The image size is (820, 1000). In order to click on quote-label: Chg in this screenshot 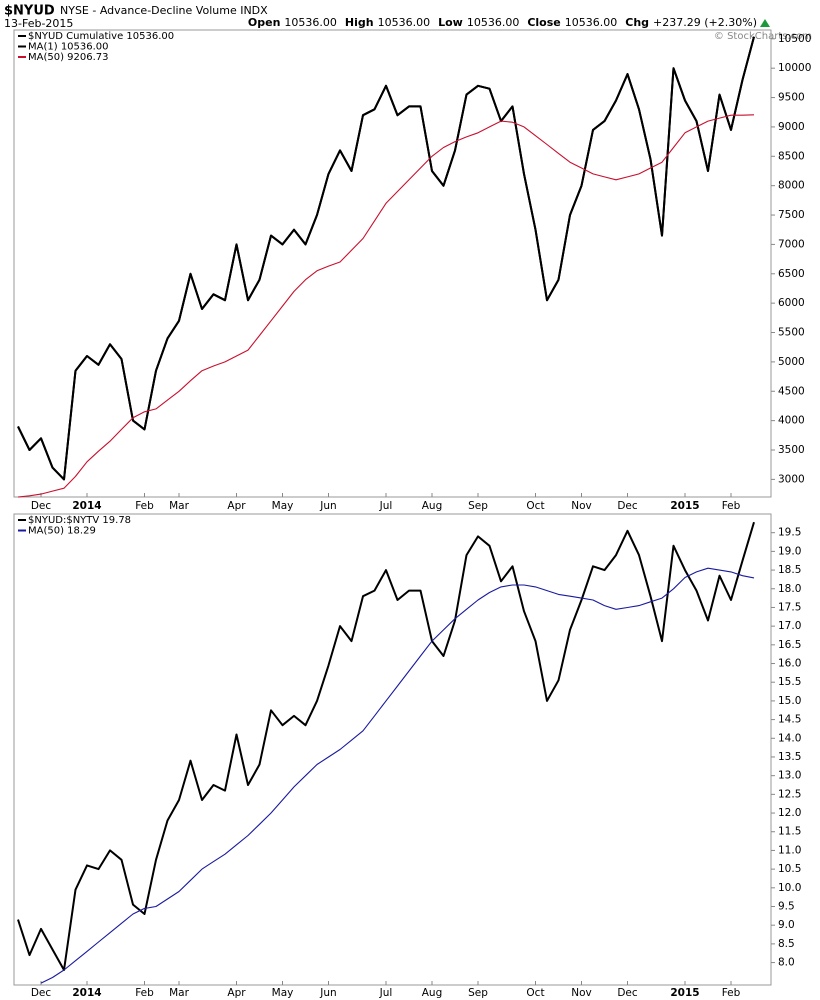, I will do `click(637, 22)`.